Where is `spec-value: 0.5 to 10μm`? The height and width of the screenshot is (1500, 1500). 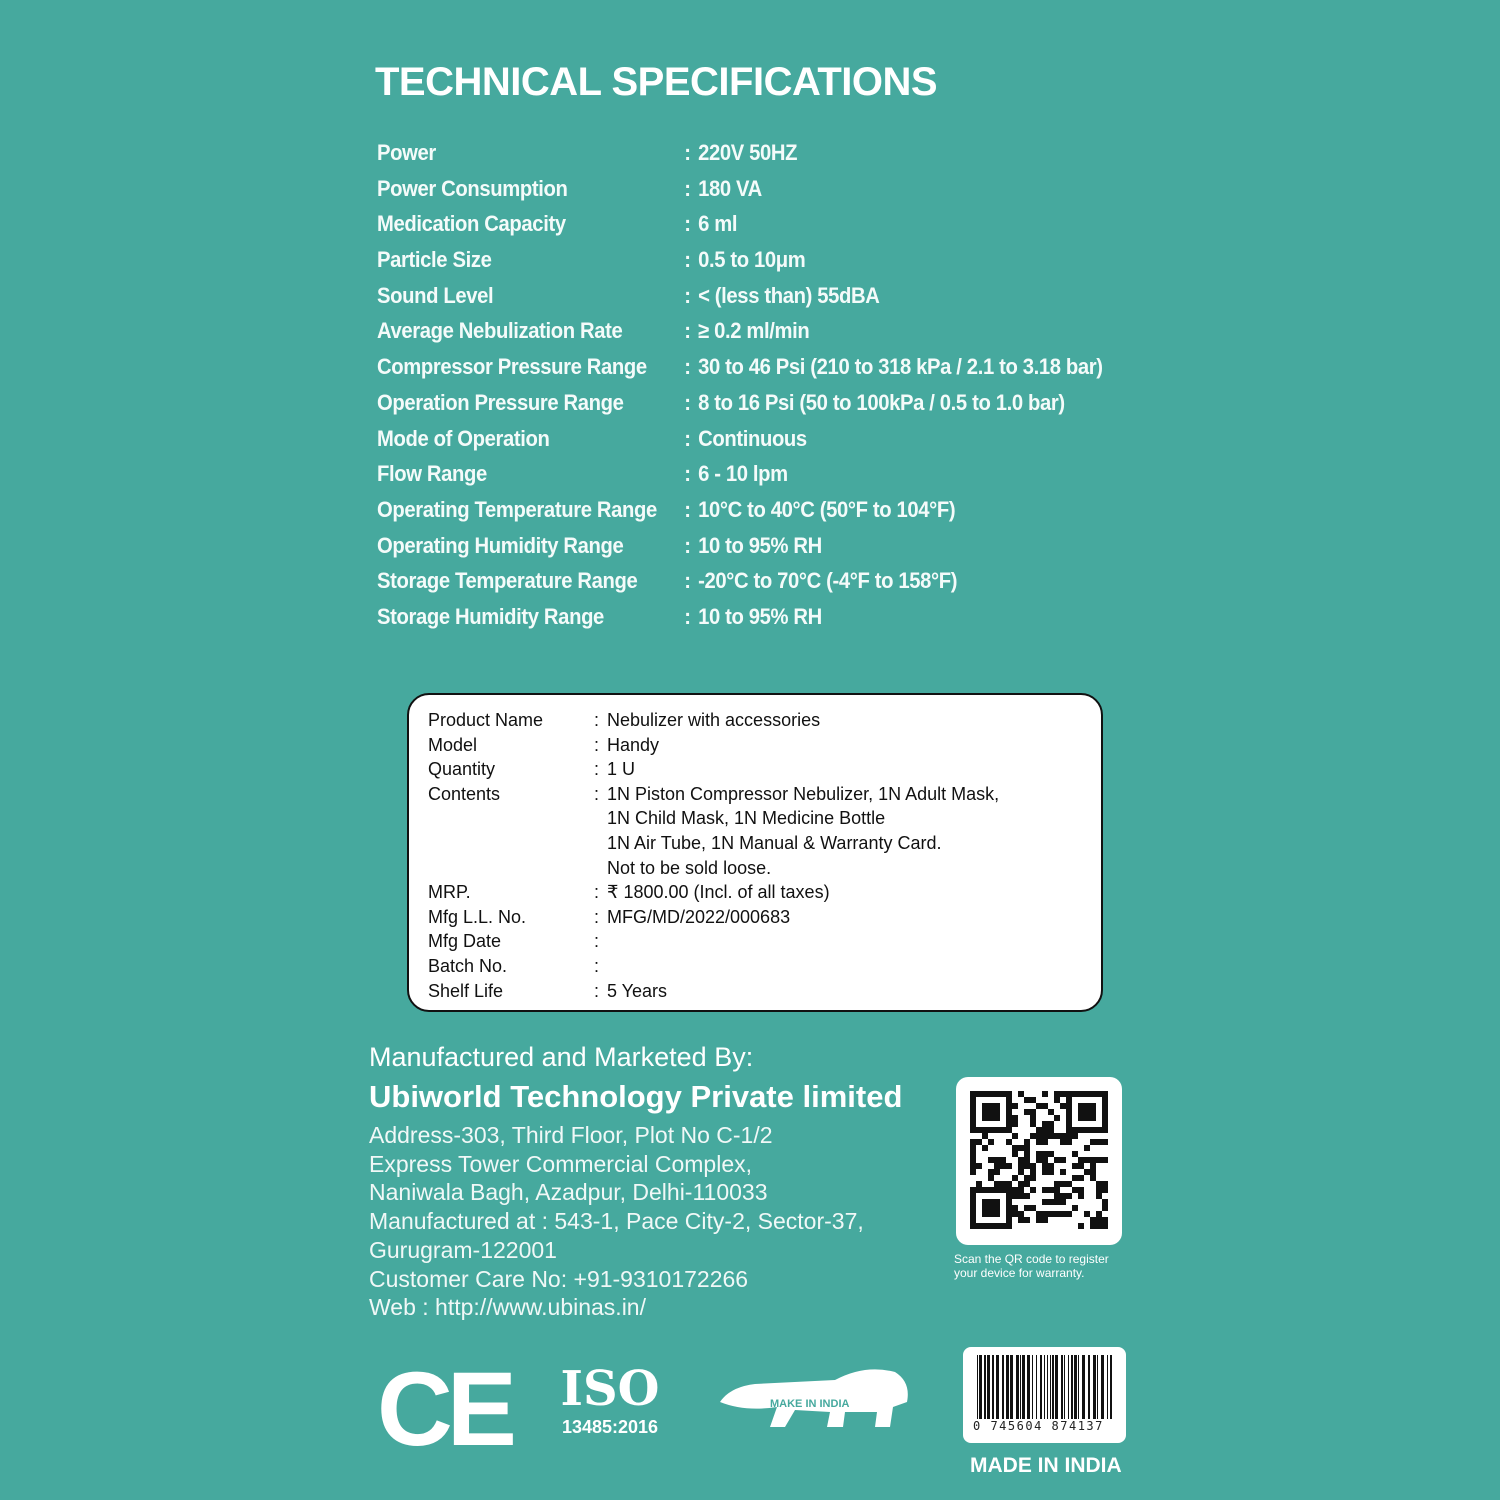 spec-value: 0.5 to 10μm is located at coordinates (752, 260).